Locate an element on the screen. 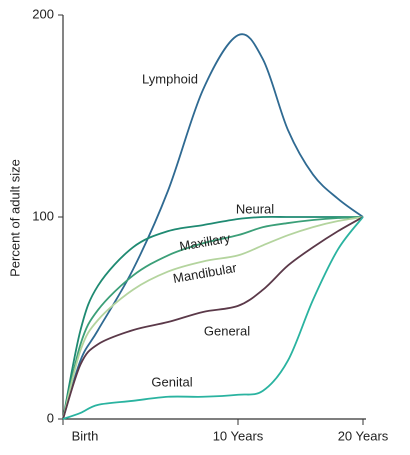 The image size is (410, 455). series-label: Neural is located at coordinates (255, 208).